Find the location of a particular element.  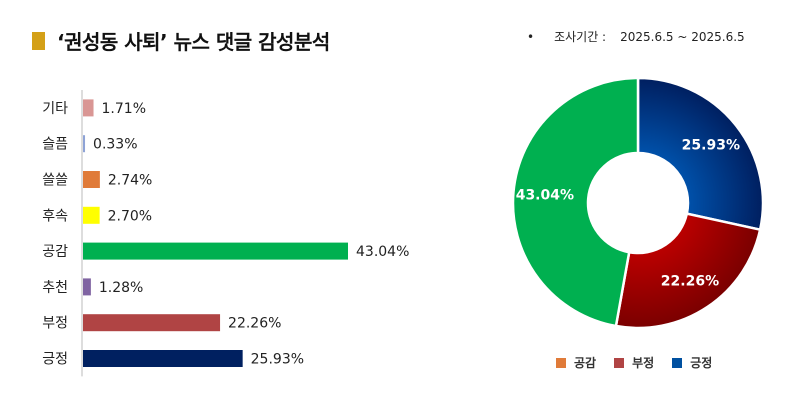

bar-value-label: 25.93% is located at coordinates (277, 360).